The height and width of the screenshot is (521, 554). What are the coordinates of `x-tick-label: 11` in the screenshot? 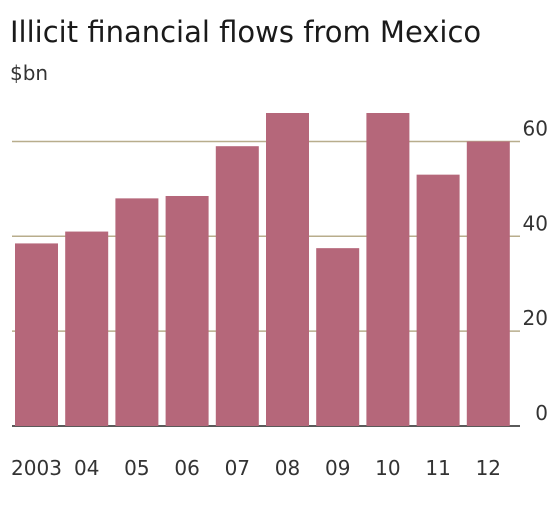 It's located at (437, 468).